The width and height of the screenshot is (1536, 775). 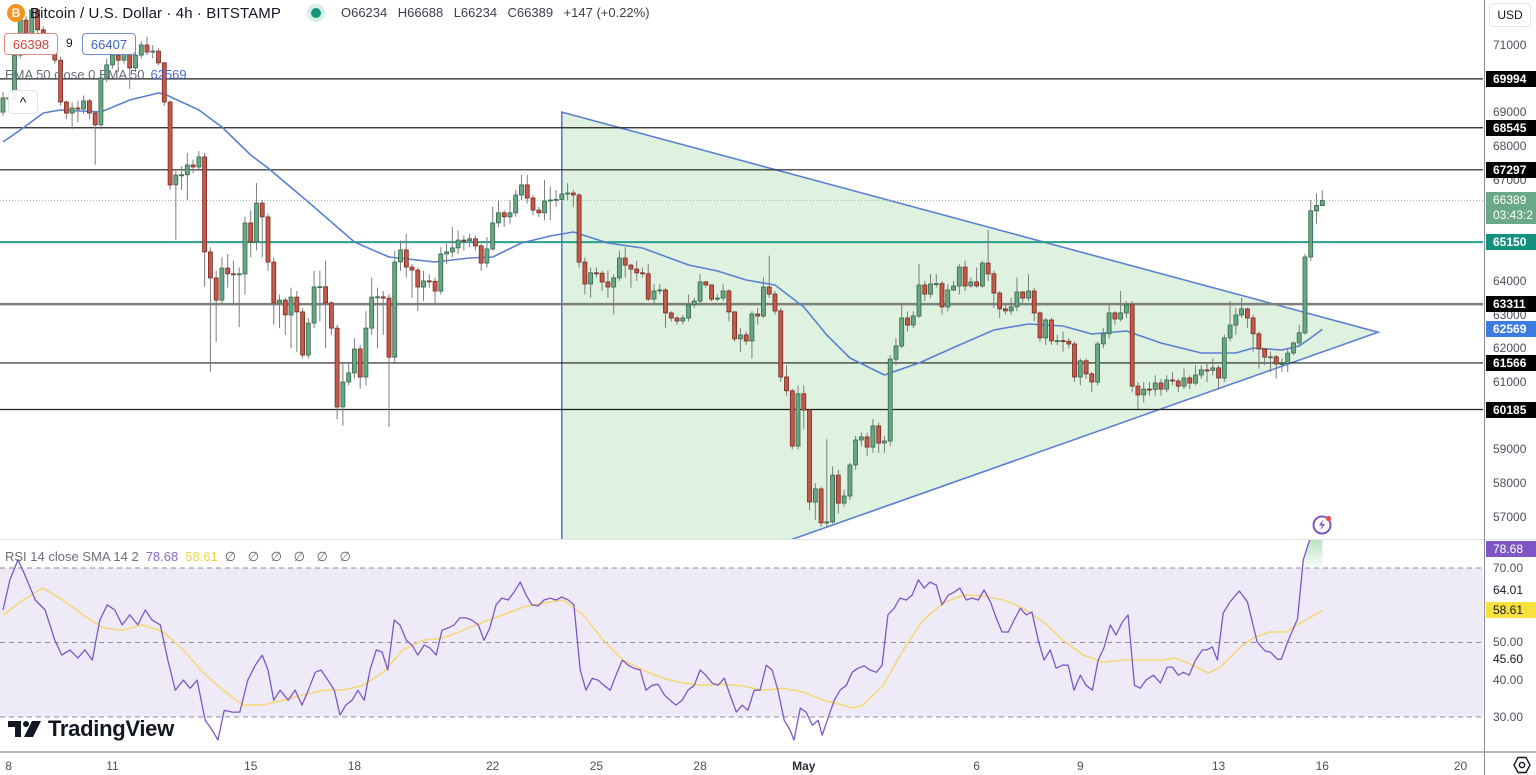 What do you see at coordinates (1511, 127) in the screenshot?
I see `price-level-label: 68545` at bounding box center [1511, 127].